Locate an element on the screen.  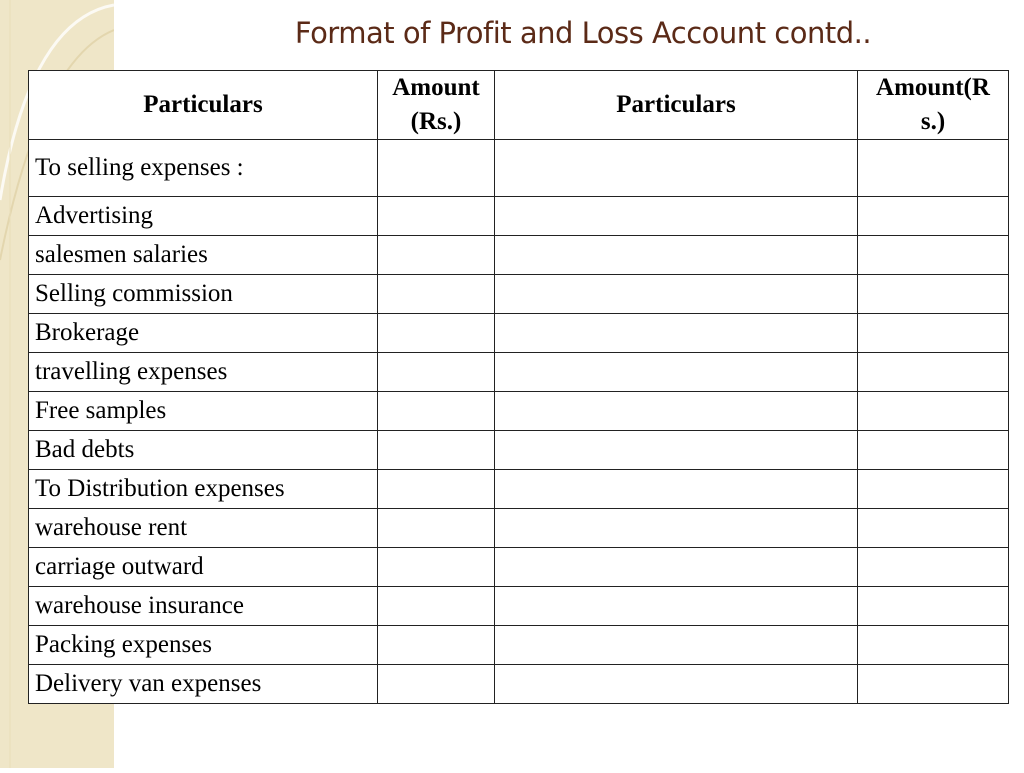
row-label: Brokerage is located at coordinates (203, 333).